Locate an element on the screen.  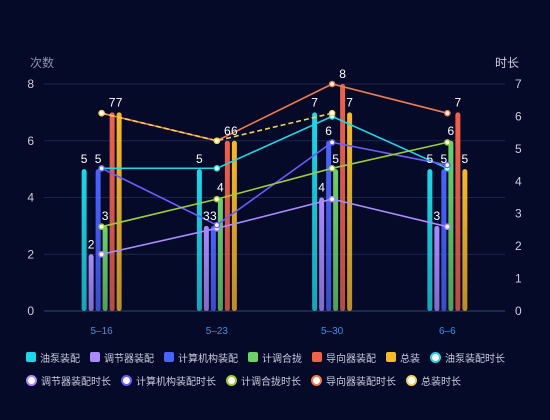
x-tick-label: 6–6 is located at coordinates (447, 331).